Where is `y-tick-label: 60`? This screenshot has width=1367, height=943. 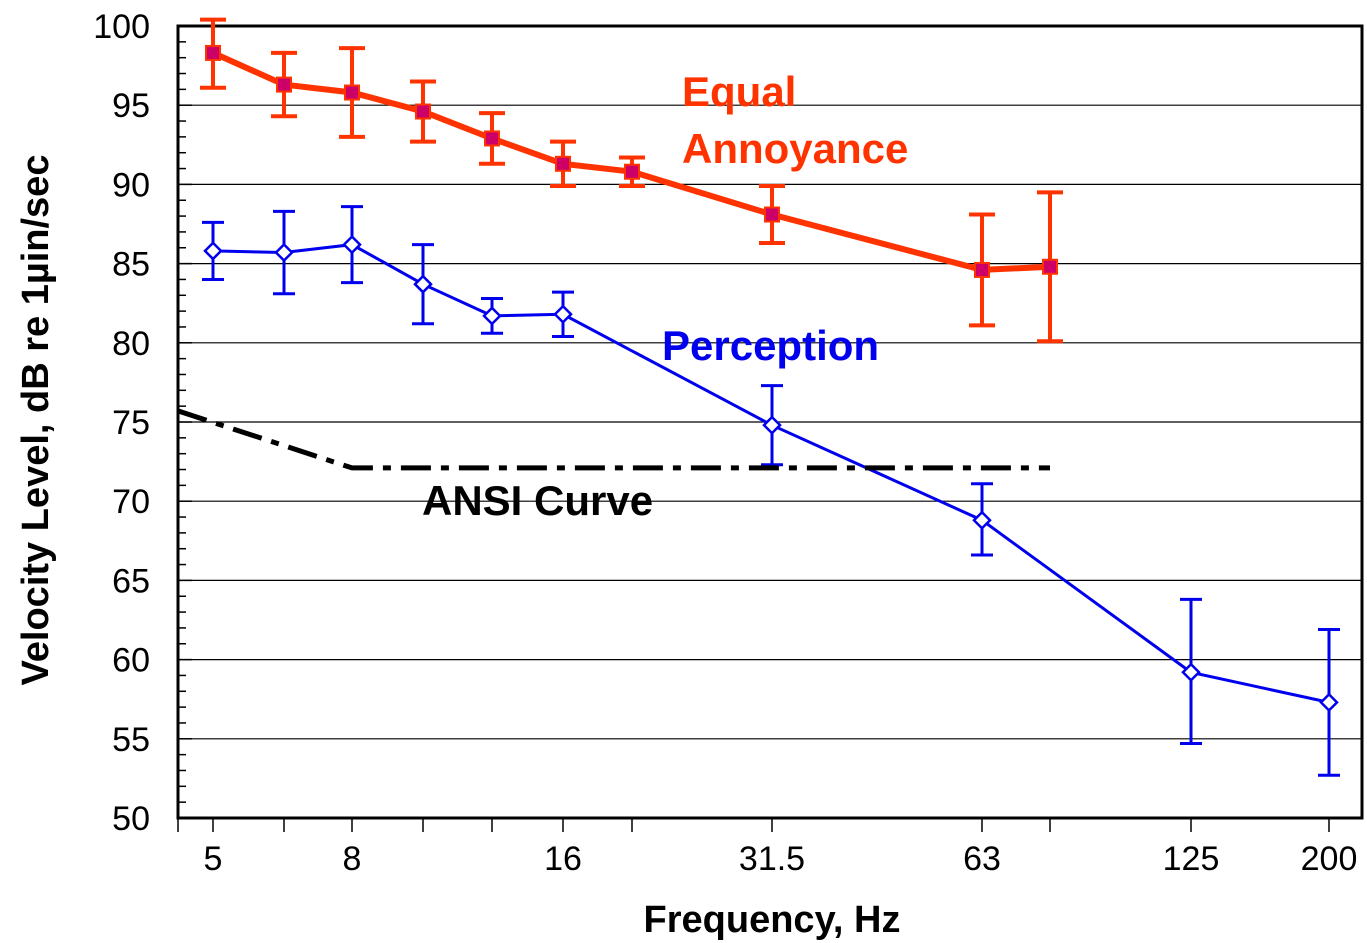 y-tick-label: 60 is located at coordinates (131, 661).